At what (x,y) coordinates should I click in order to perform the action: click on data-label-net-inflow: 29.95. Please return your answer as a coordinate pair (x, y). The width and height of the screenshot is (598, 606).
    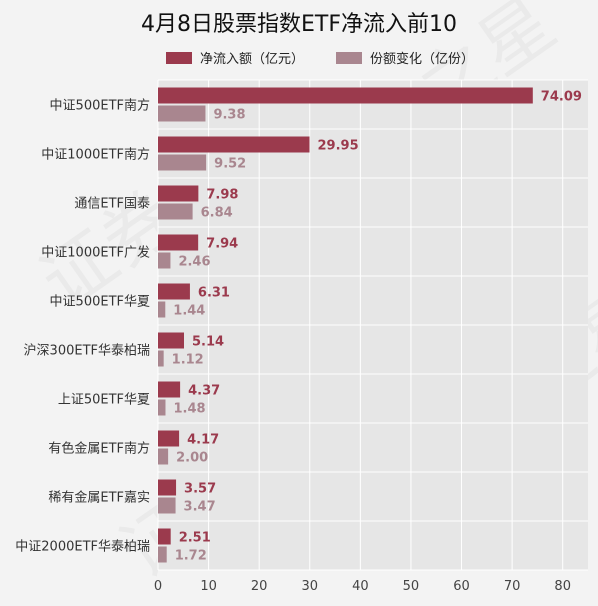
    Looking at the image, I should click on (338, 146).